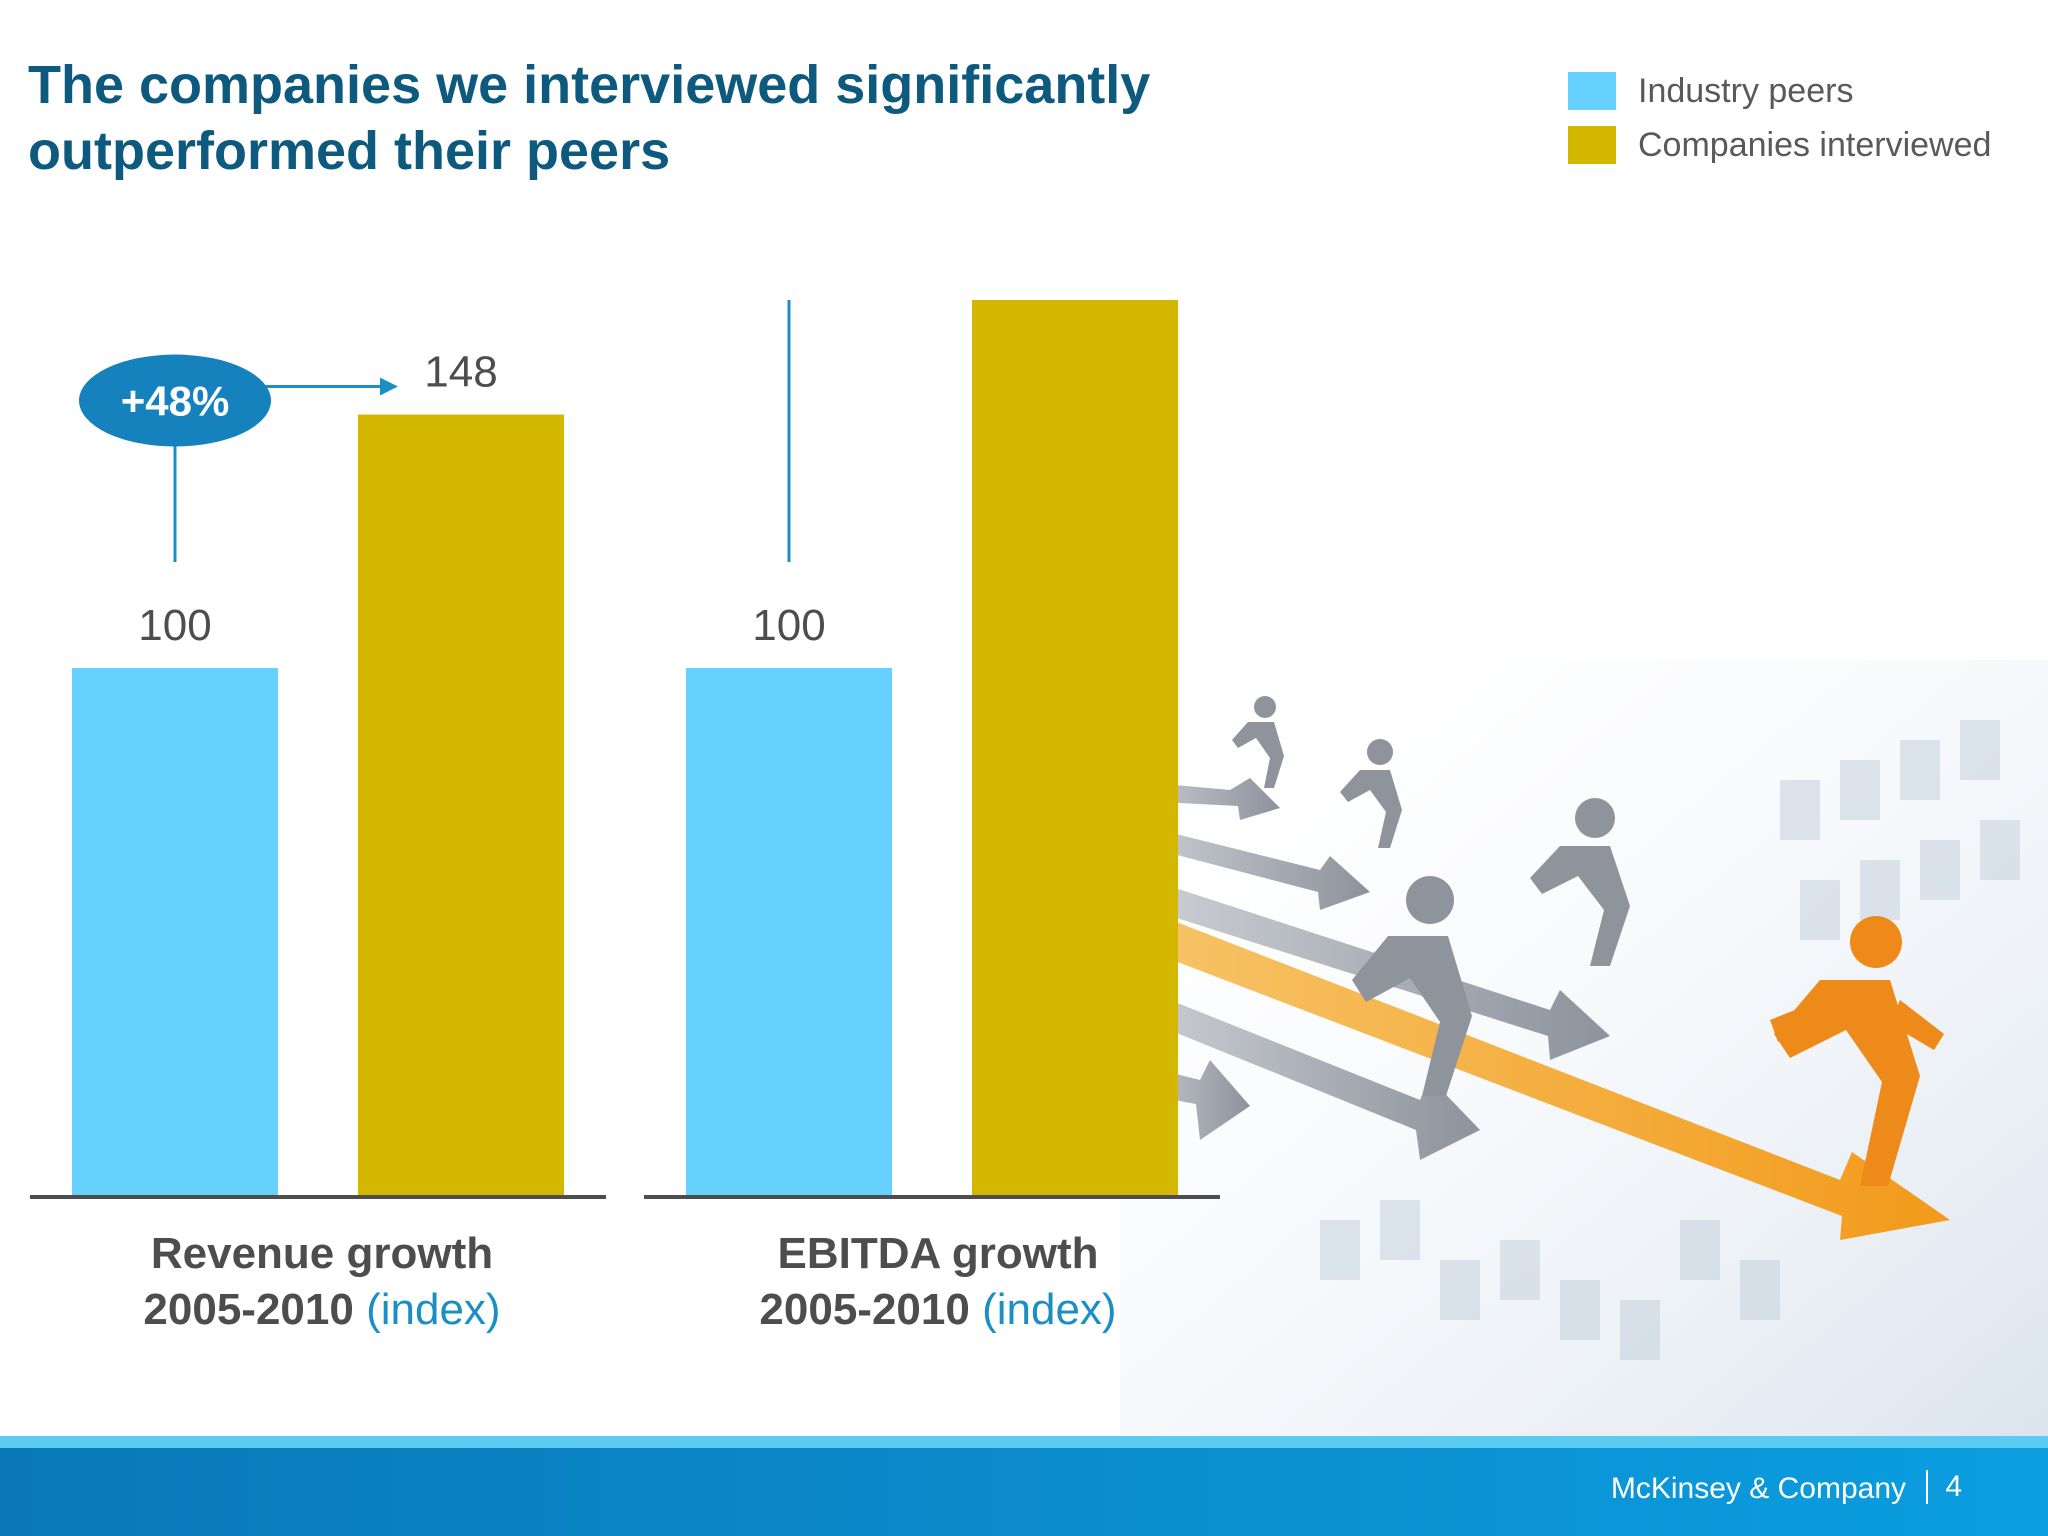  I want to click on footer-page-number: 4, so click(1953, 1486).